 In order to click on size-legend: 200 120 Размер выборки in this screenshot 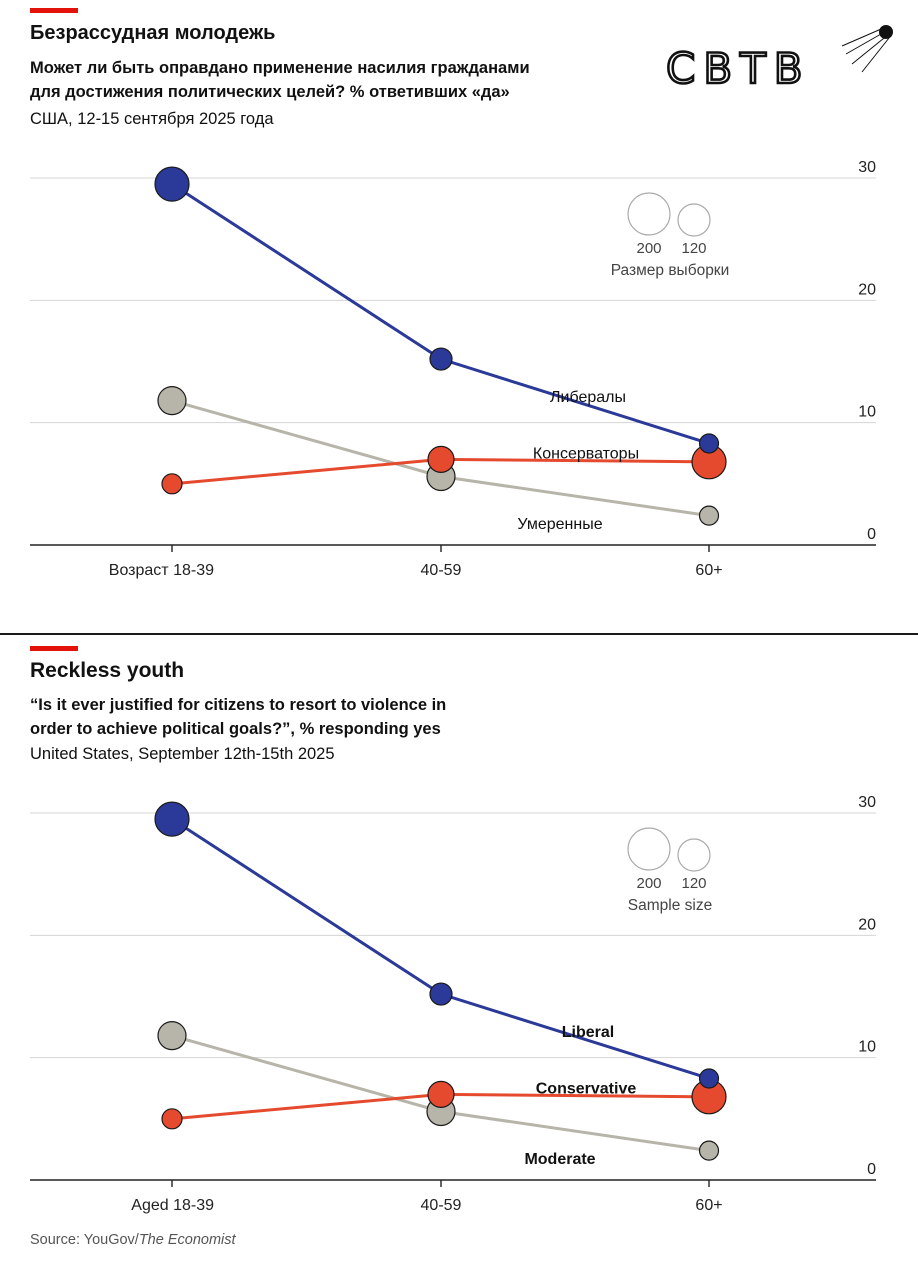, I will do `click(670, 235)`.